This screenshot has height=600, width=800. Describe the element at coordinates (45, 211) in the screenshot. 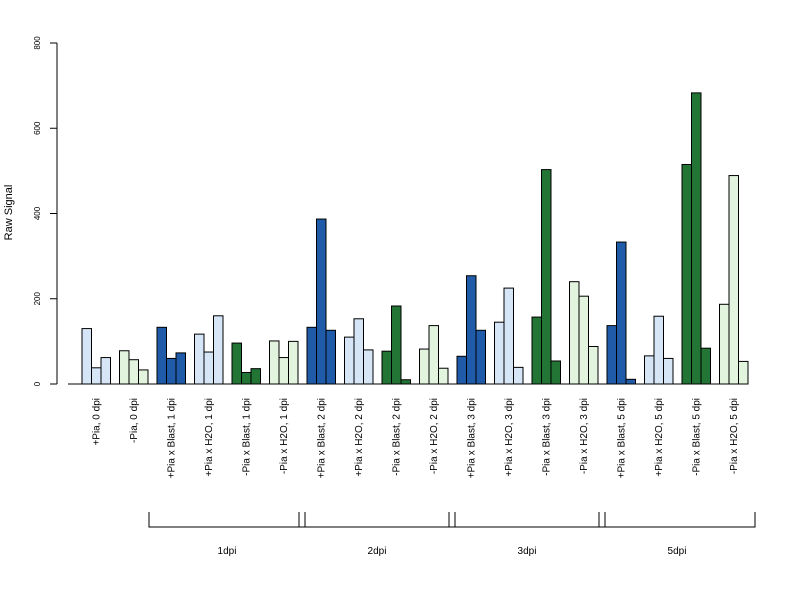

I see `y-axis: 0 200 400 600 800` at that location.